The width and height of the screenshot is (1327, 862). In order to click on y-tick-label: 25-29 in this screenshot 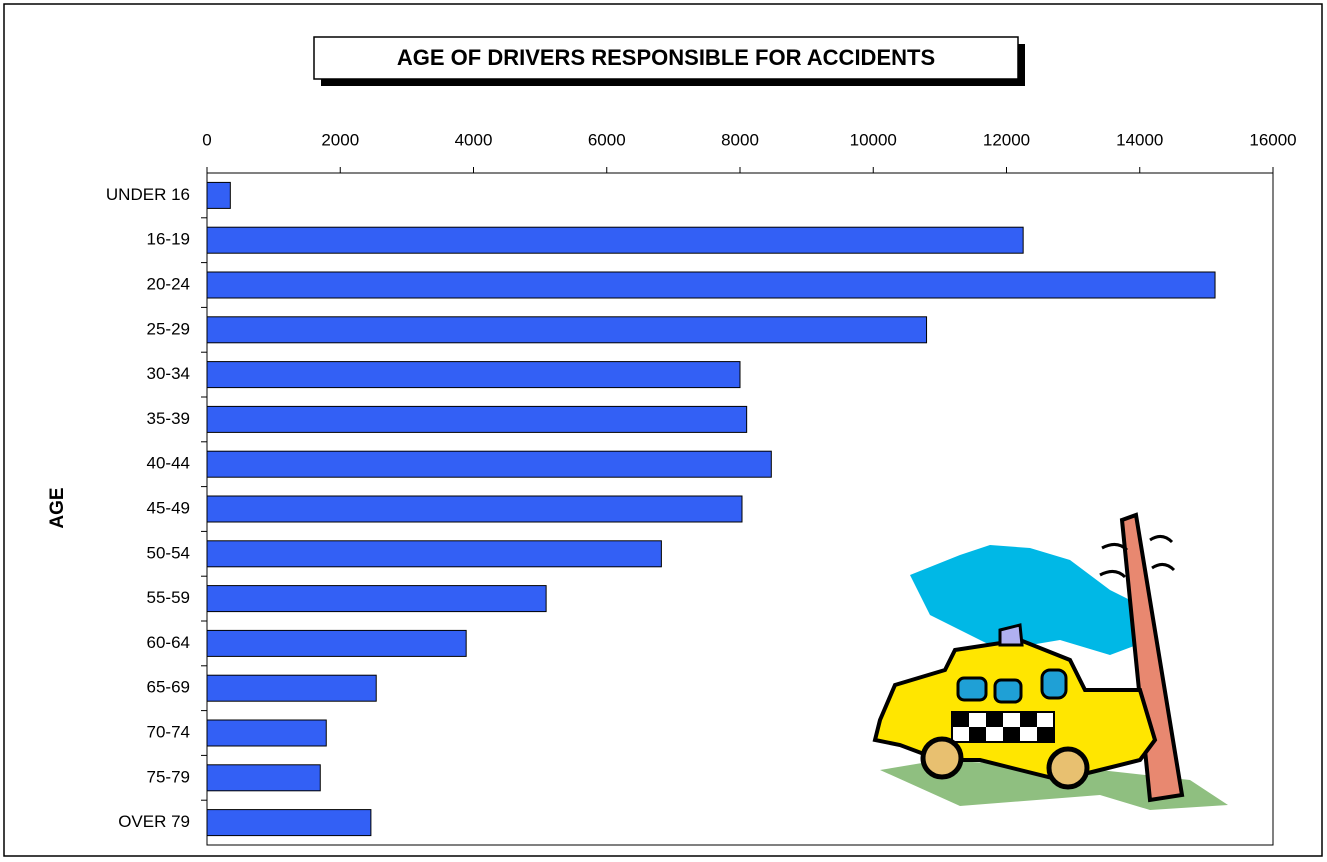, I will do `click(168, 328)`.